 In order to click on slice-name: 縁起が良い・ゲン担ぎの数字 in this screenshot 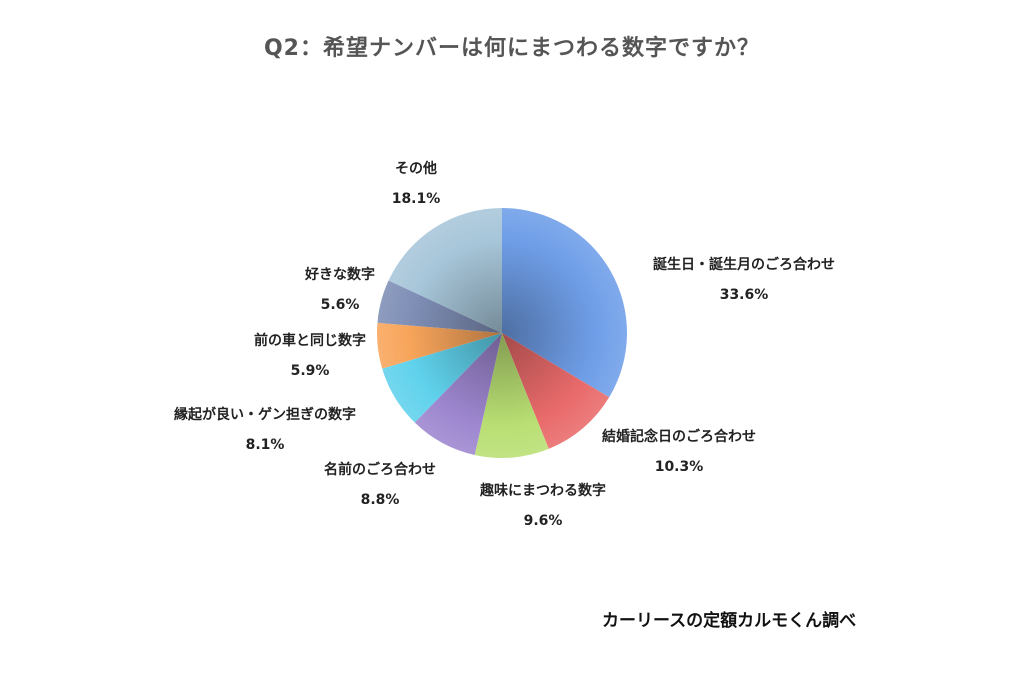, I will do `click(265, 415)`.